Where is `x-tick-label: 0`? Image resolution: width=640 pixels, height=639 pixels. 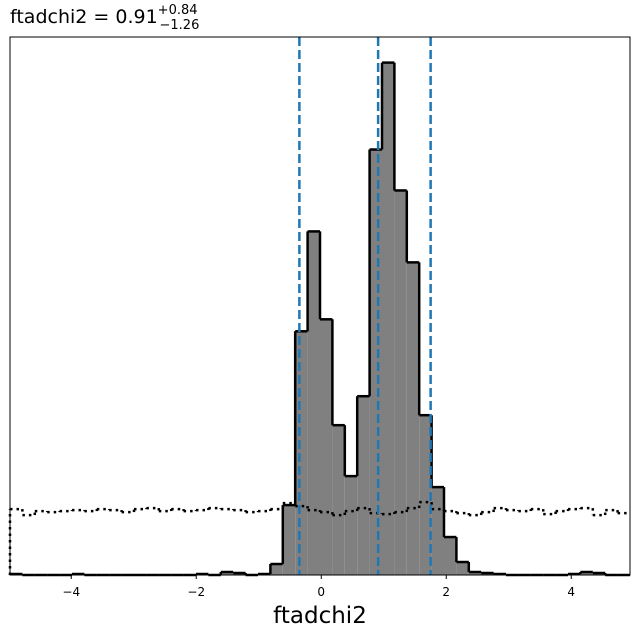 x-tick-label: 0 is located at coordinates (321, 592).